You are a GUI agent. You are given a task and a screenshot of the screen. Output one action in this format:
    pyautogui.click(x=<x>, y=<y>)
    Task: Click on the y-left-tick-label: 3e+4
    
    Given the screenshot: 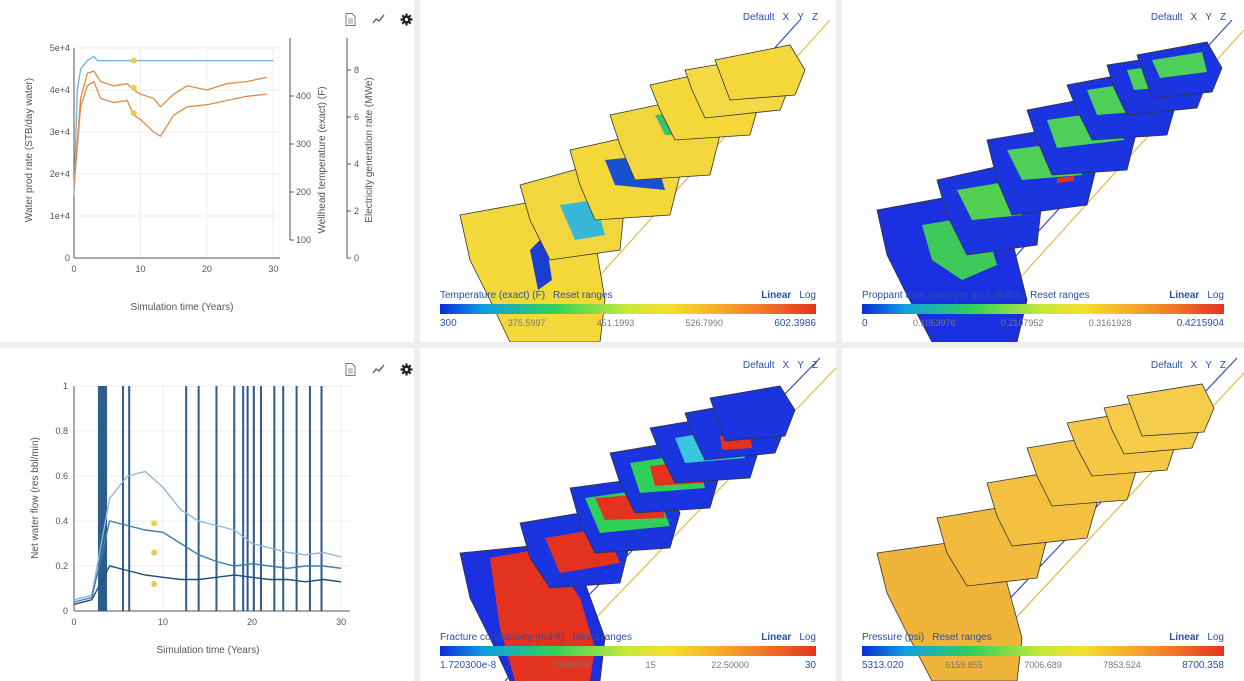 What is the action you would take?
    pyautogui.click(x=60, y=132)
    